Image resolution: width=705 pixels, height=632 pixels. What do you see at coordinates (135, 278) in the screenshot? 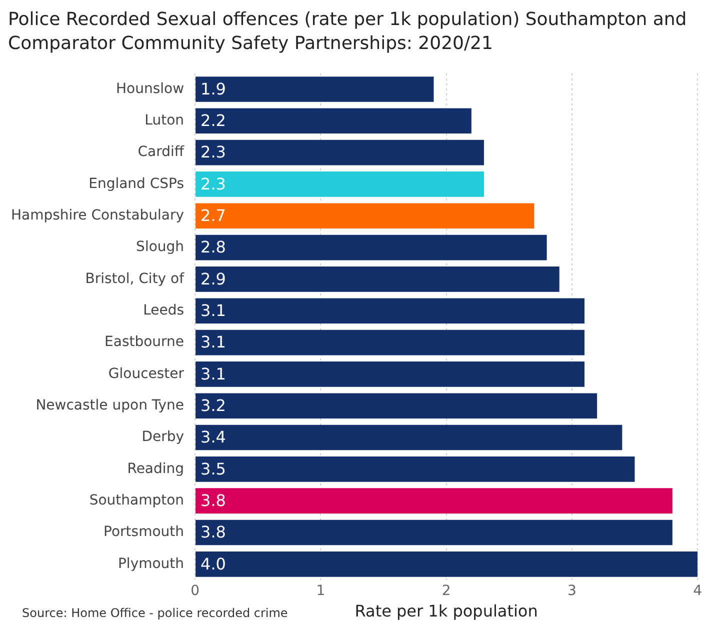
I see `y-tick-label: Bristol, City of` at bounding box center [135, 278].